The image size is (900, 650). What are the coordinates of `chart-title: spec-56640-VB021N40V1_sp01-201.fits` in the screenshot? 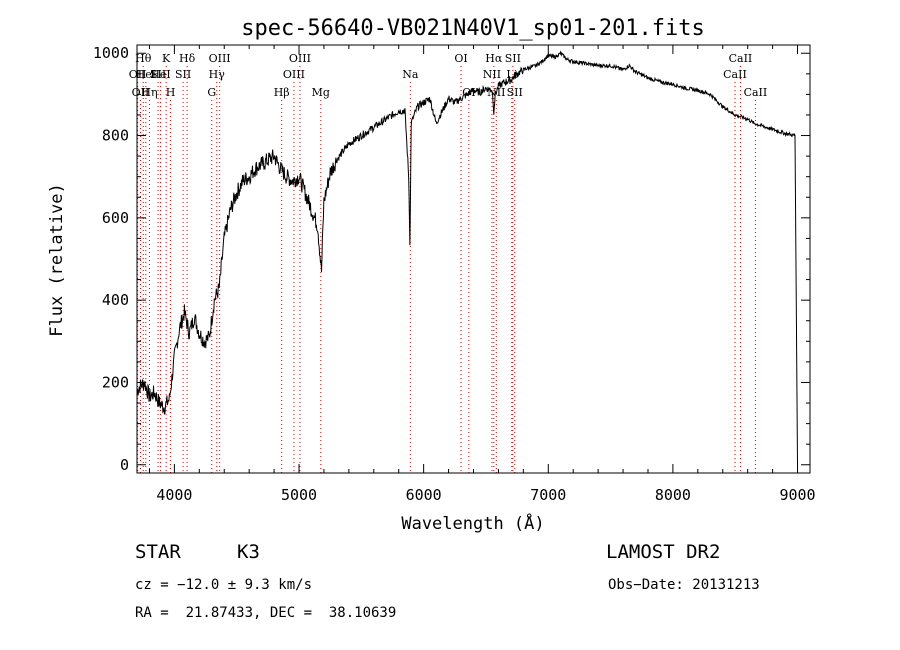 It's located at (473, 28).